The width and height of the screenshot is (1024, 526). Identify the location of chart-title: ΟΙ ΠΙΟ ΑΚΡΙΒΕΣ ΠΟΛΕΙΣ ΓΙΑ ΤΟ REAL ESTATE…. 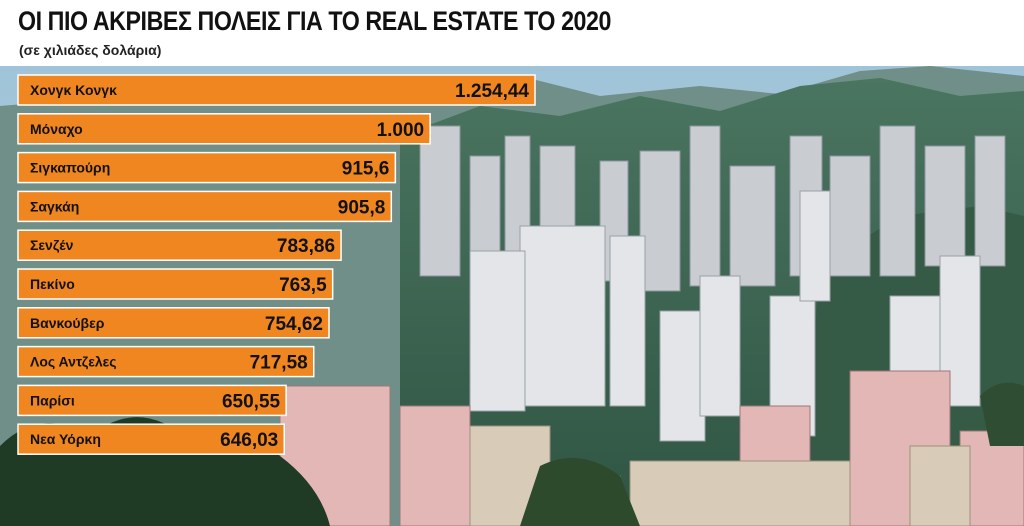
(315, 21).